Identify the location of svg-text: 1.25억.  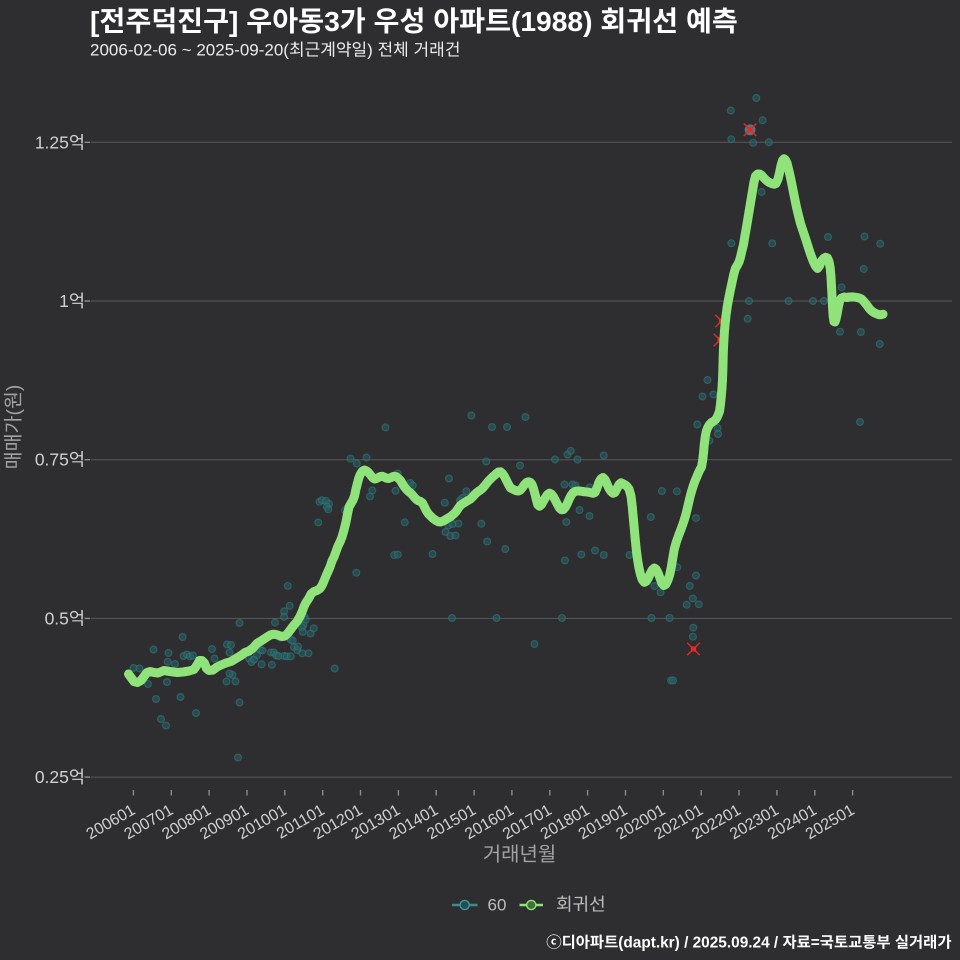
(60, 141).